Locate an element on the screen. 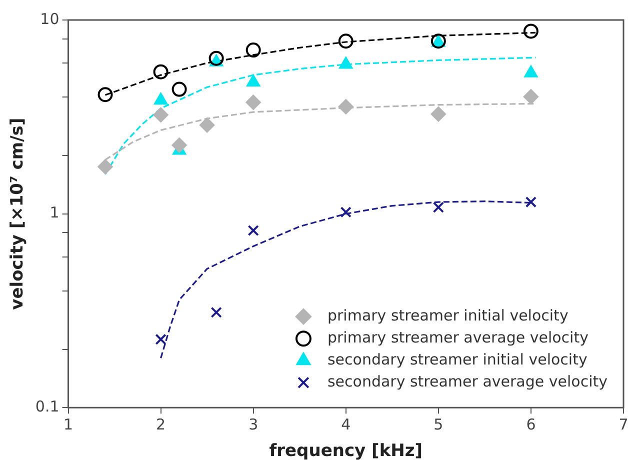 The width and height of the screenshot is (632, 470). x-axis-title: frequency [kHz] is located at coordinates (346, 451).